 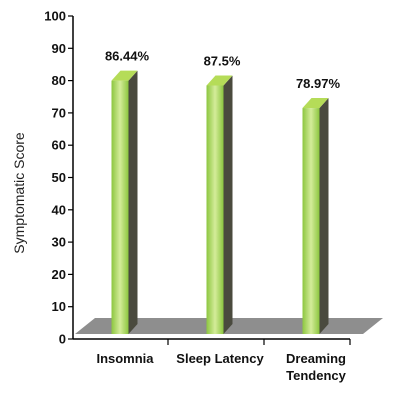 I want to click on y-tick-label: 90, so click(x=59, y=48).